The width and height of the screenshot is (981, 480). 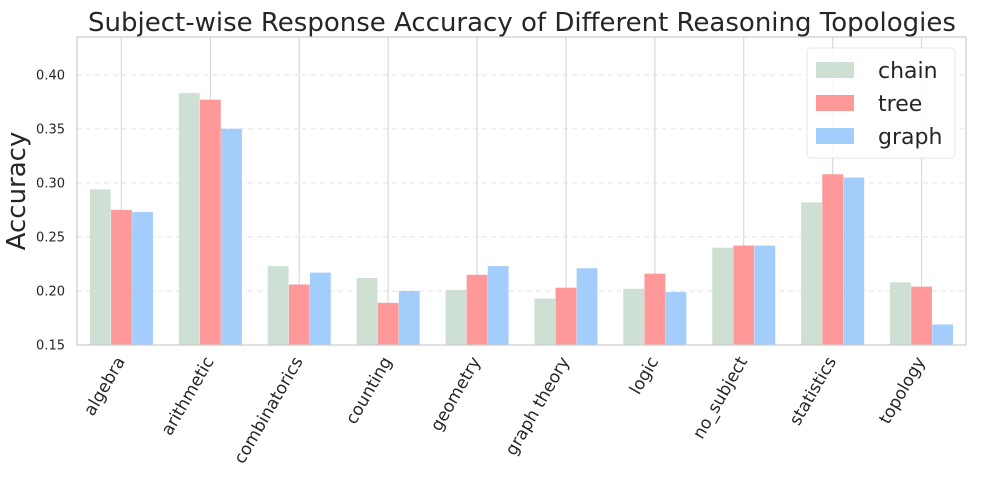 What do you see at coordinates (813, 391) in the screenshot?
I see `x-tick-label: statistics` at bounding box center [813, 391].